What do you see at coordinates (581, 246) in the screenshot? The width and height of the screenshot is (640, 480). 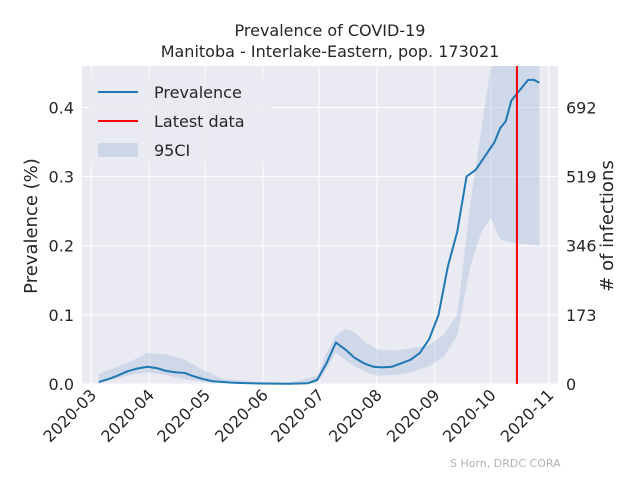 I see `y2-tick-label: 346` at bounding box center [581, 246].